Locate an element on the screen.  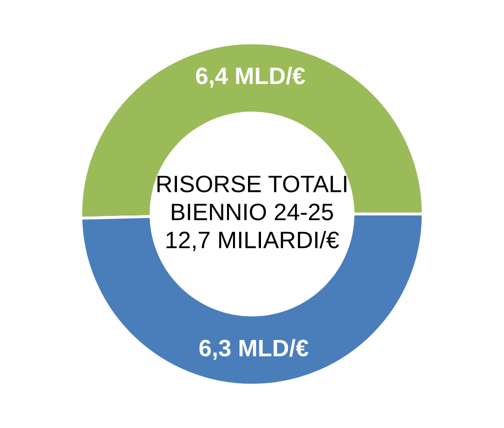
data-label: 6,3 MLD/€ is located at coordinates (253, 349).